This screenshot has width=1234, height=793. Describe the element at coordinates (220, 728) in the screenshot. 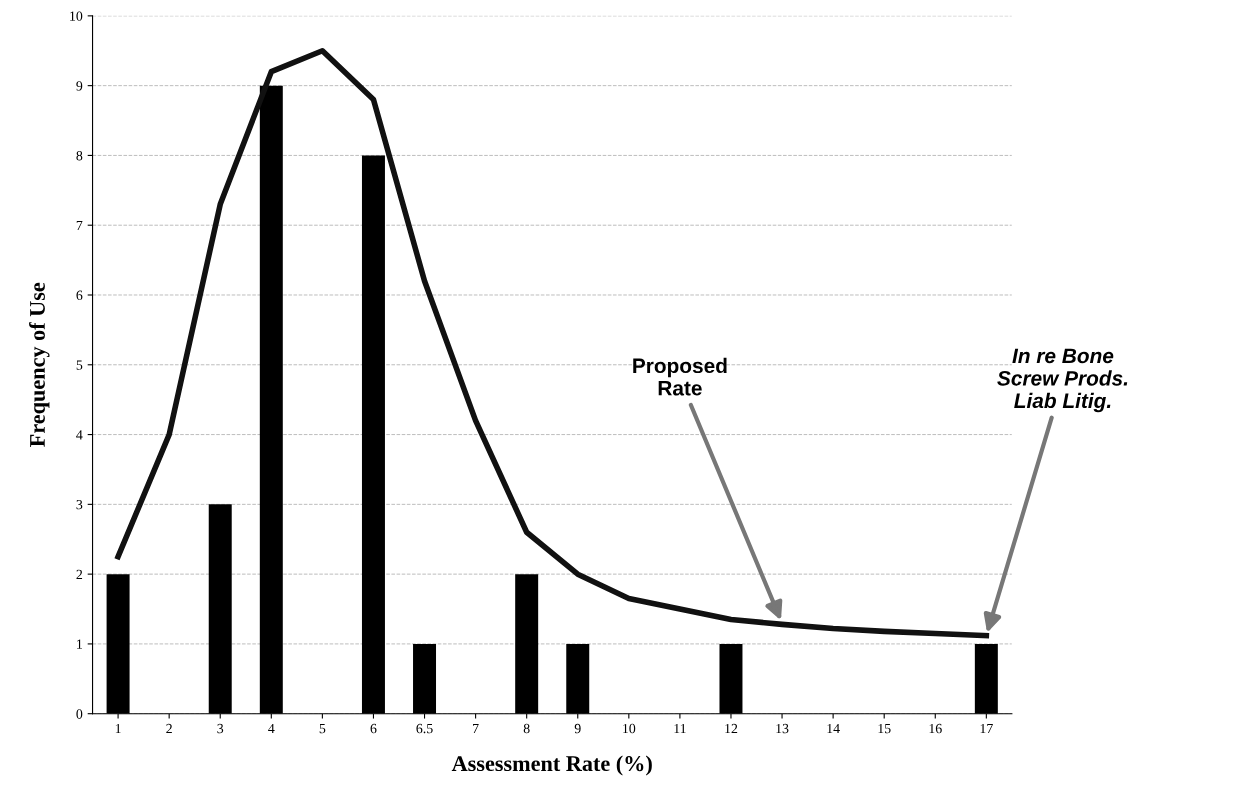

I see `x-tick-label: 3` at that location.